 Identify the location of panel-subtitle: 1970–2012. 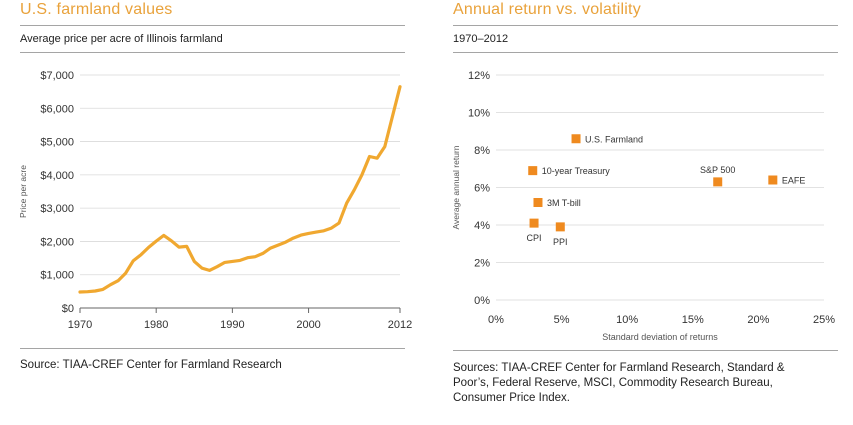
(481, 39).